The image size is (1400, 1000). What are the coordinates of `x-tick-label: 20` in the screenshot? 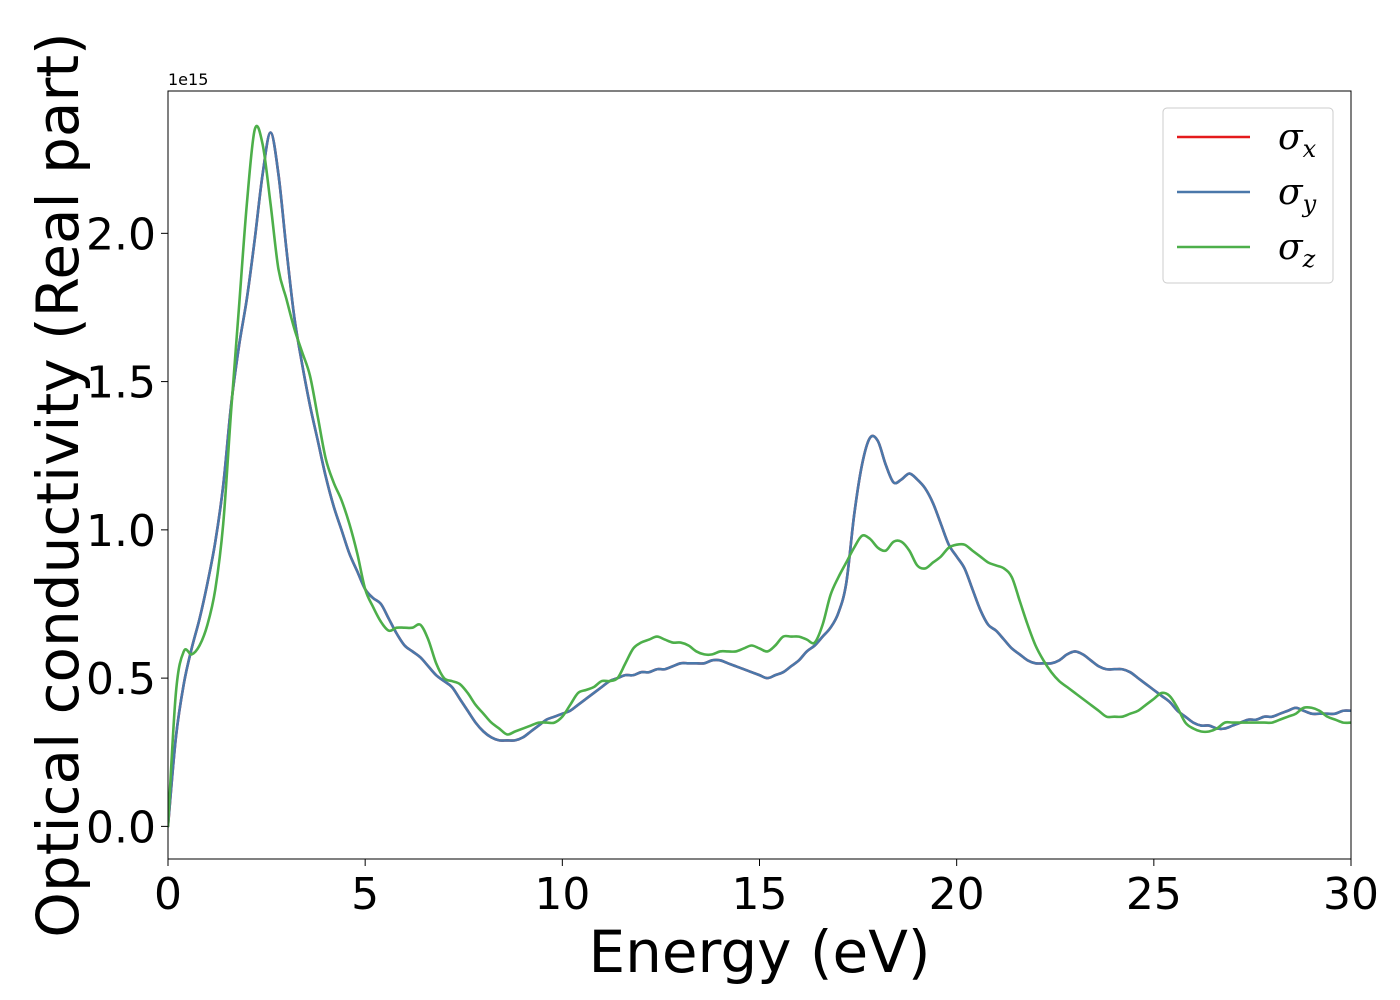 It's located at (957, 894).